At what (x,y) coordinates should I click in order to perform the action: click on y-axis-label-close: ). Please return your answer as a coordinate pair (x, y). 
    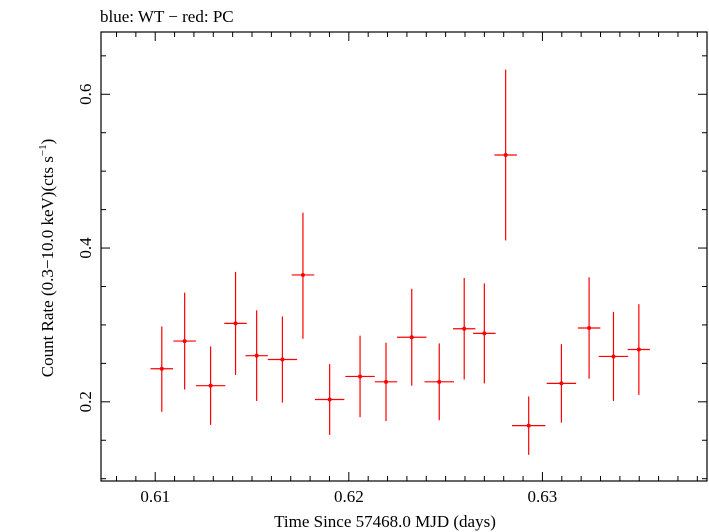
    Looking at the image, I should click on (47, 142).